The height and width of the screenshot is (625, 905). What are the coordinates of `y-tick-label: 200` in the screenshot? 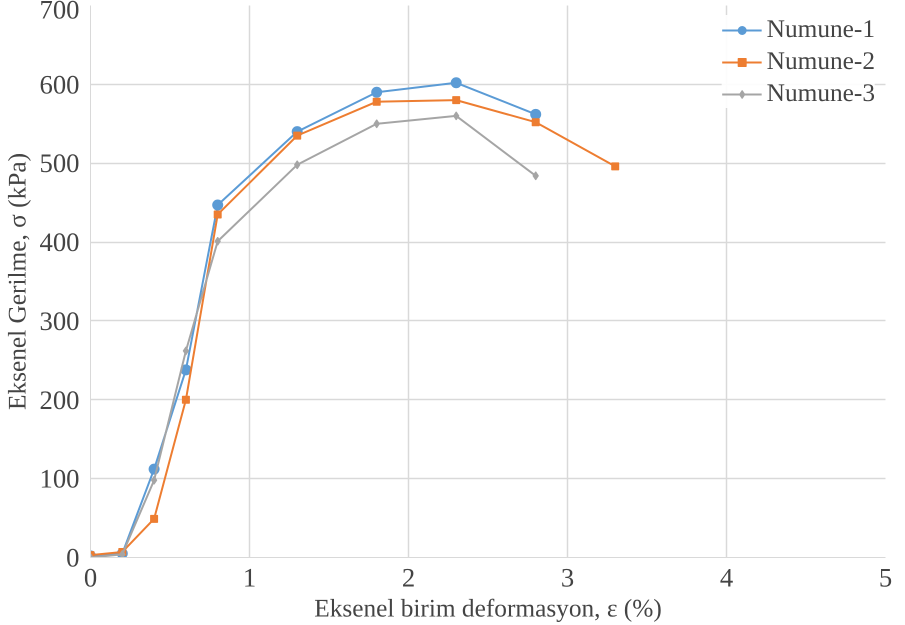 It's located at (60, 399).